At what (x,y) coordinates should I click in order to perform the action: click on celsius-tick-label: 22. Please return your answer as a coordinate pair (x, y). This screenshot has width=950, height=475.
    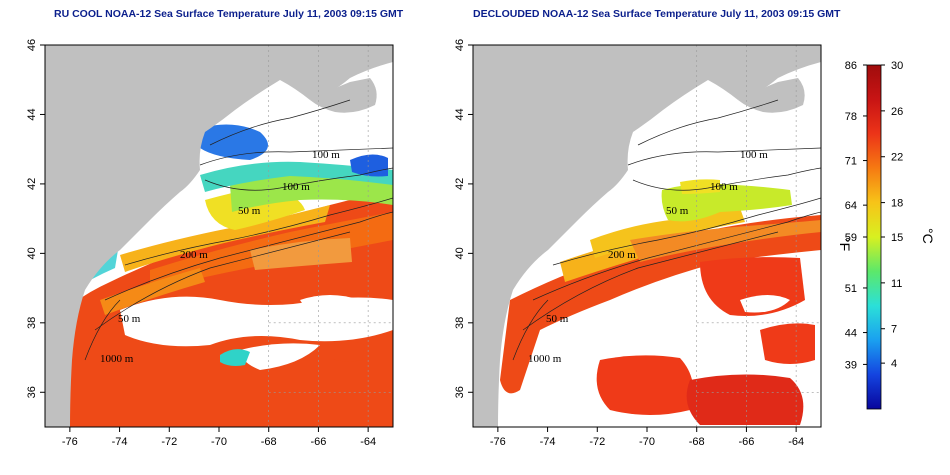
    Looking at the image, I should click on (897, 158).